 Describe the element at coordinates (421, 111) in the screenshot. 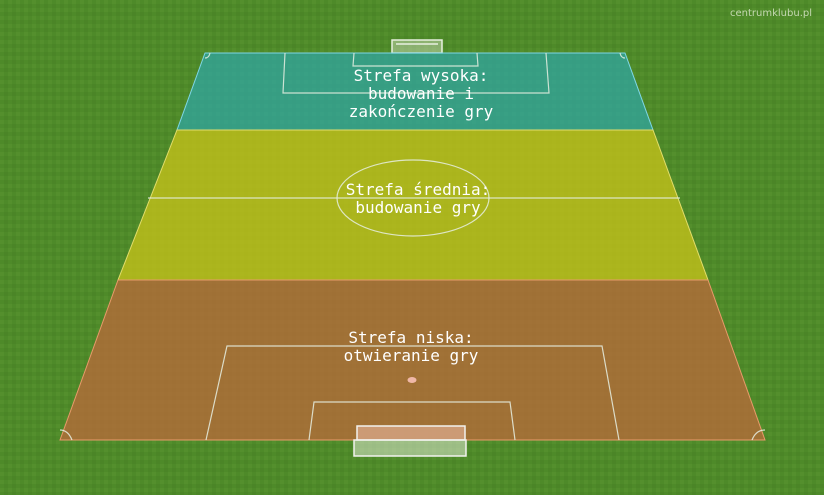

I see `high-zone-desc-2: zakończenie gry` at that location.